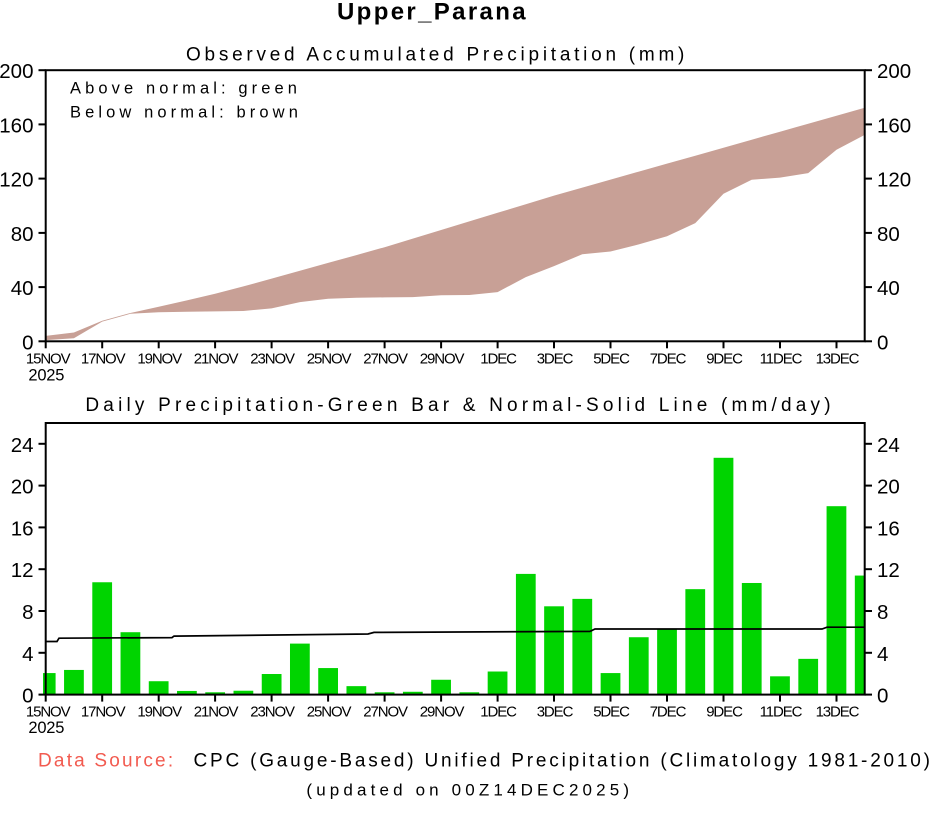 This screenshot has height=814, width=934. I want to click on svg-text: (updated on 00Z14DEC2025), so click(469, 790).